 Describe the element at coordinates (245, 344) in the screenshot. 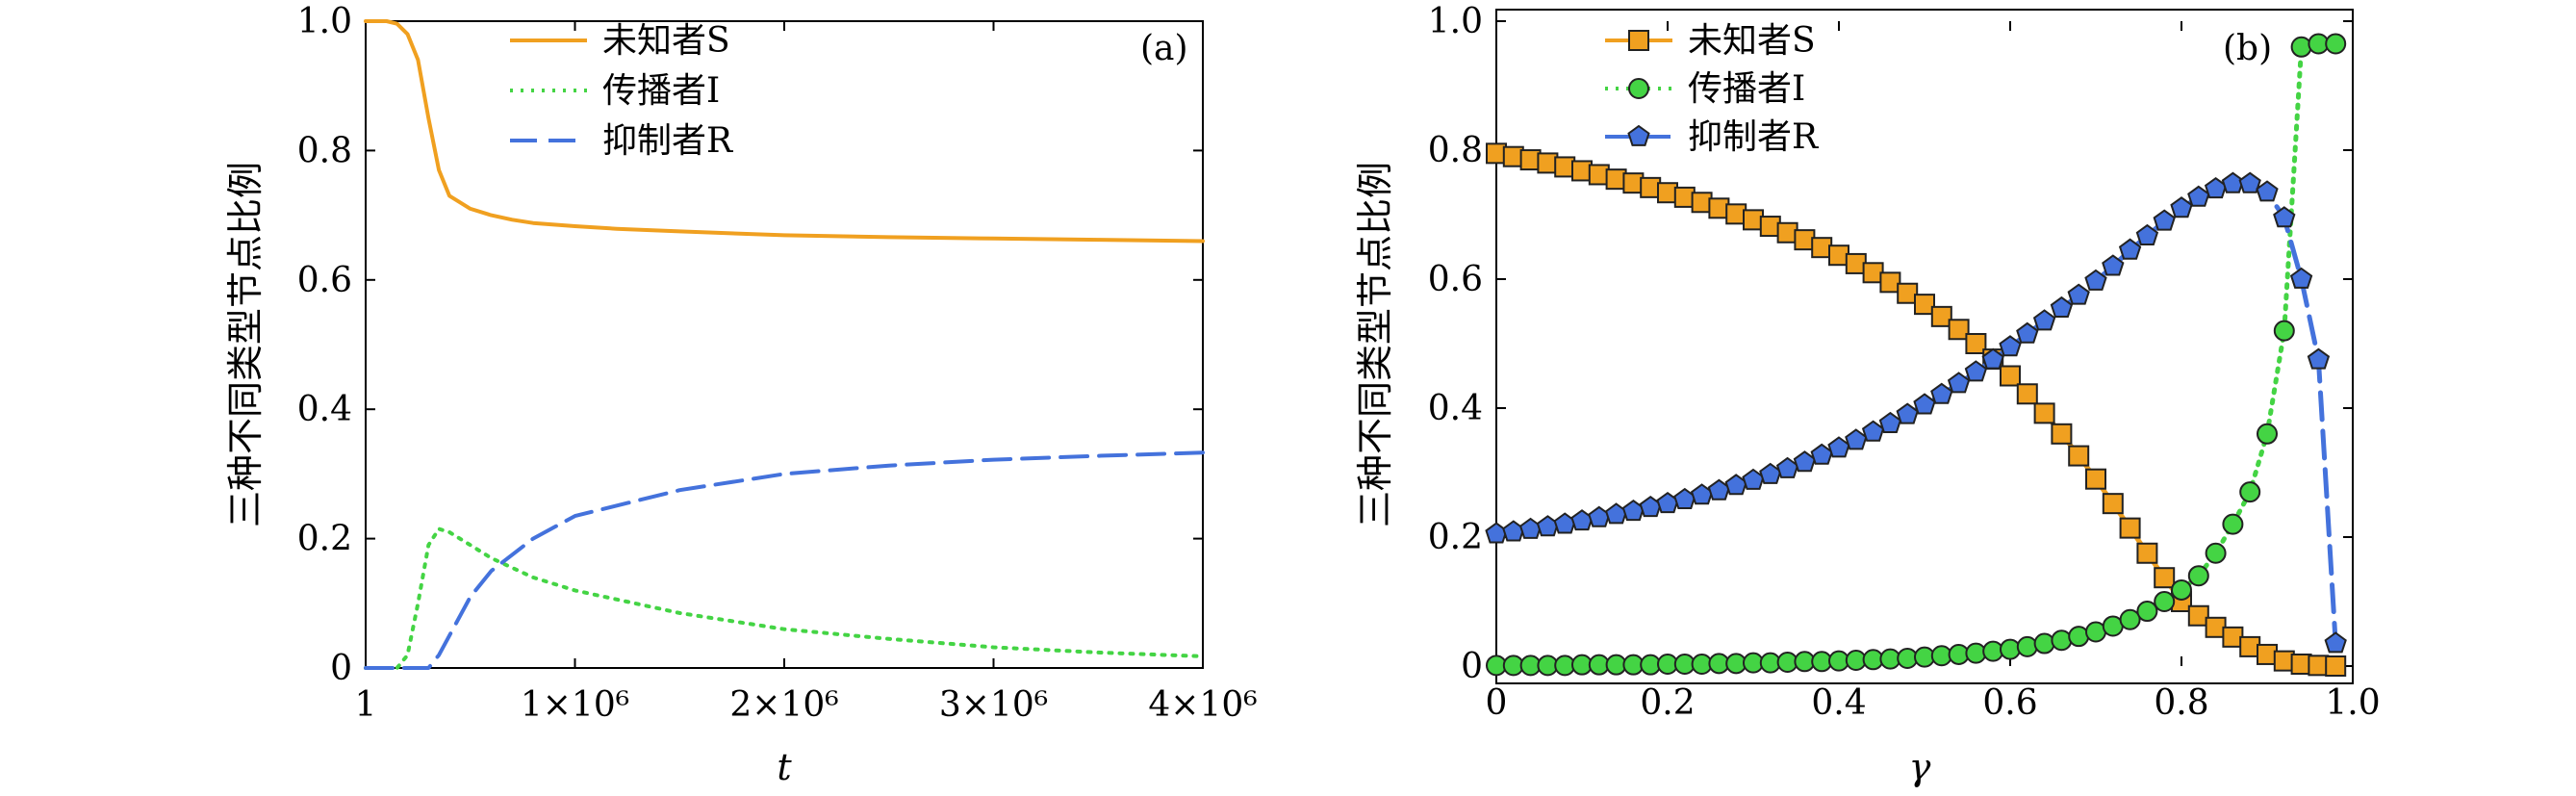

I see `panel-a-y-label: 三种不同类型节点比例` at that location.